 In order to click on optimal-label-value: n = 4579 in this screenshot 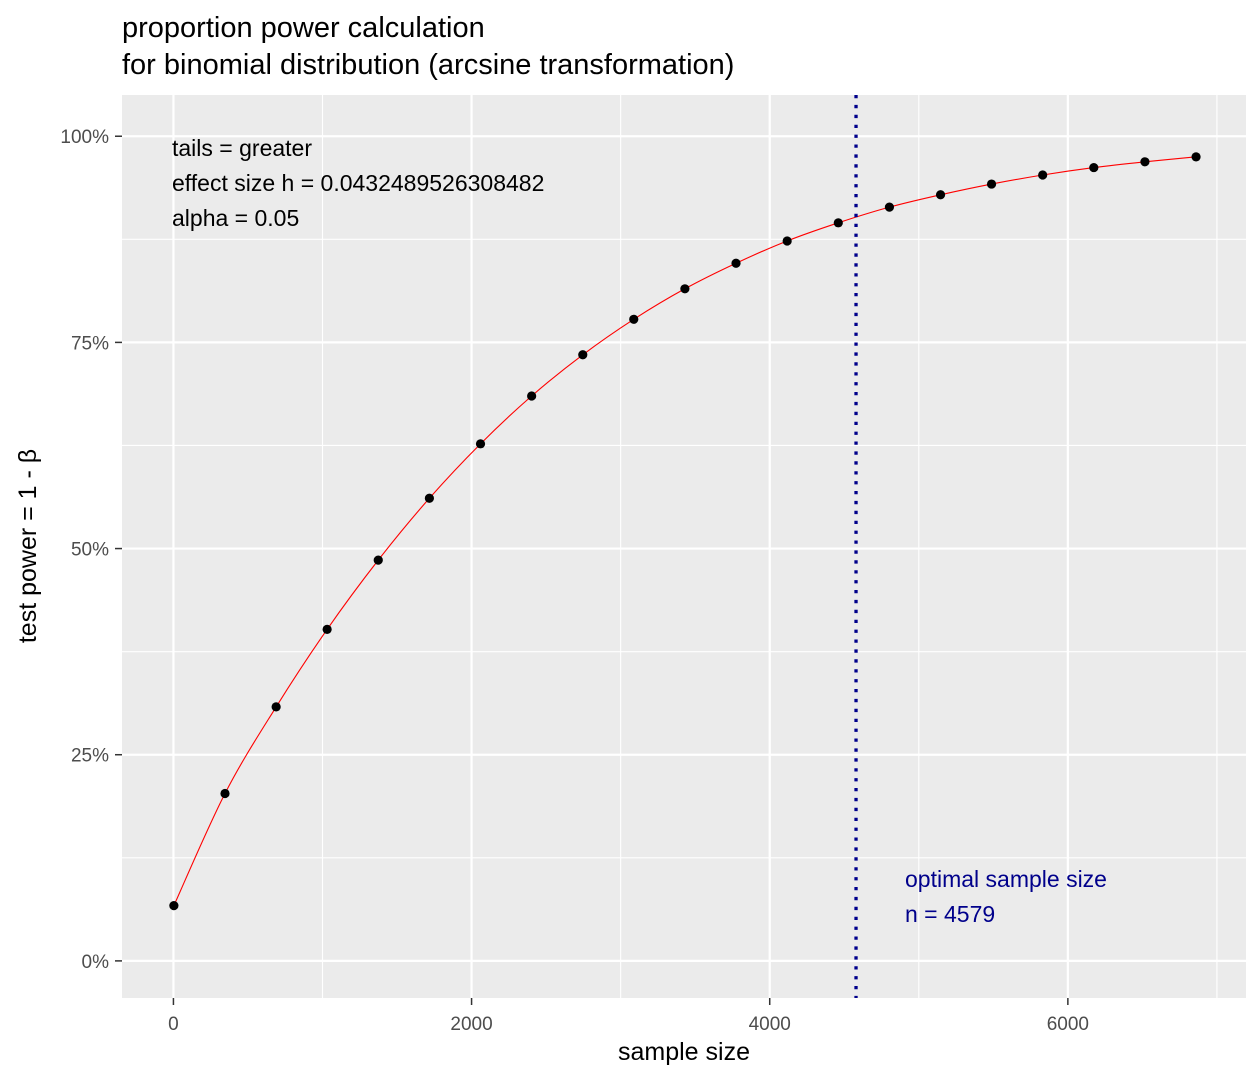, I will do `click(950, 914)`.